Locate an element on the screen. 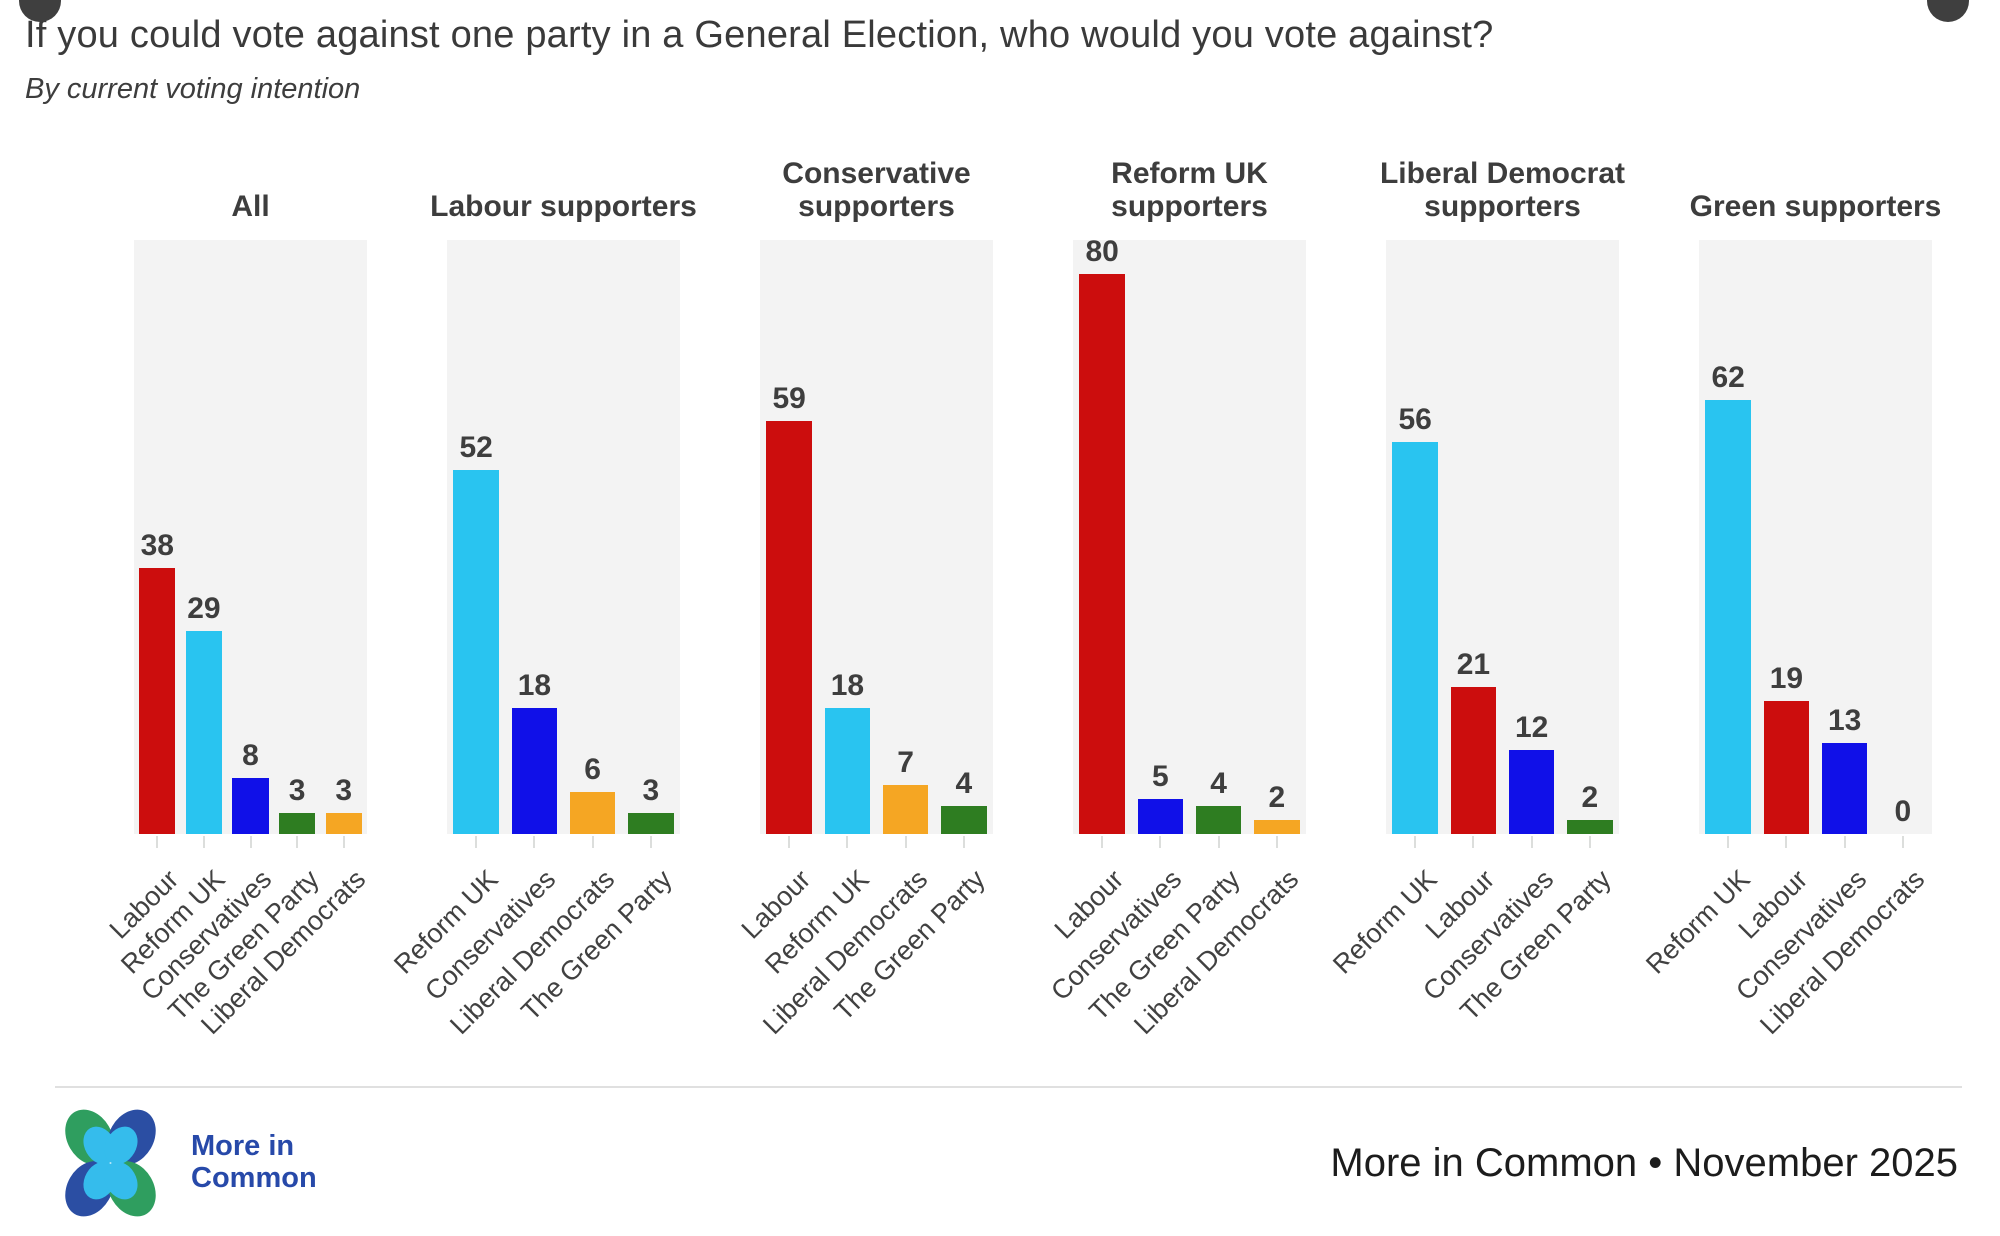 The width and height of the screenshot is (2000, 1236). bar-group: 52 is located at coordinates (476, 537).